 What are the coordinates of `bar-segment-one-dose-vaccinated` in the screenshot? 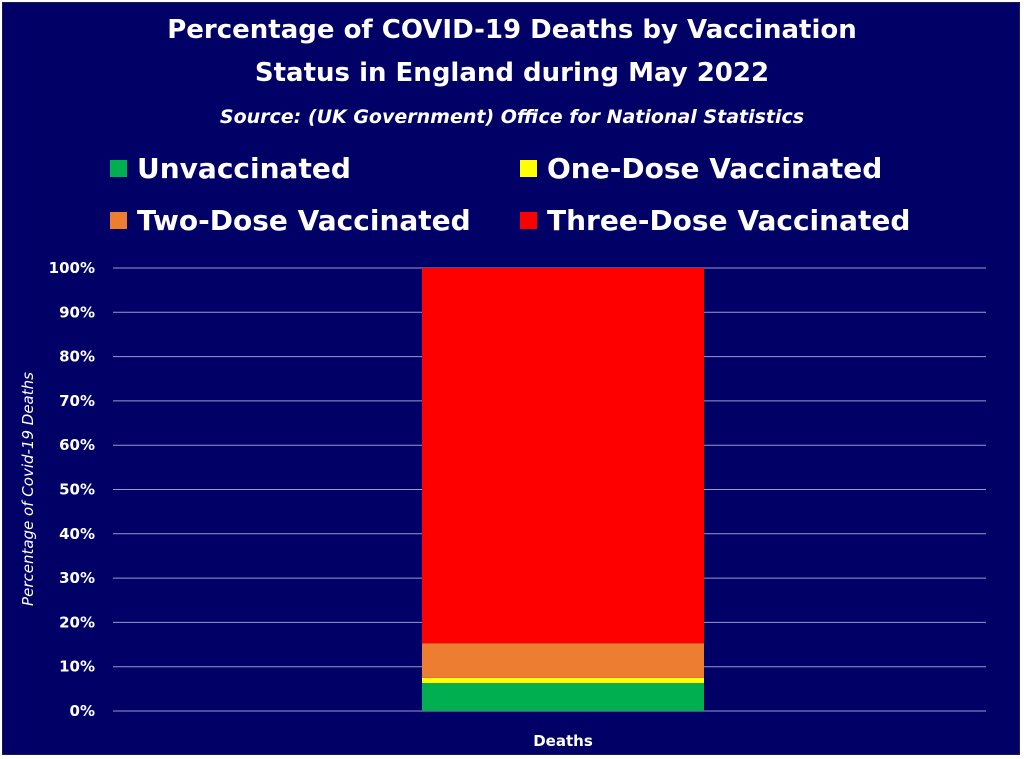 It's located at (563, 680).